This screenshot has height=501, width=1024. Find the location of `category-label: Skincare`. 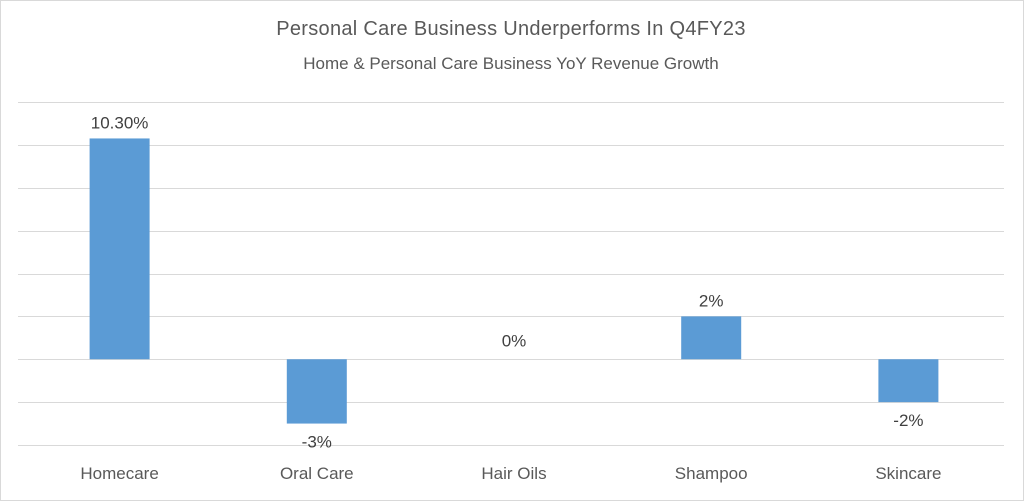

category-label: Skincare is located at coordinates (908, 473).